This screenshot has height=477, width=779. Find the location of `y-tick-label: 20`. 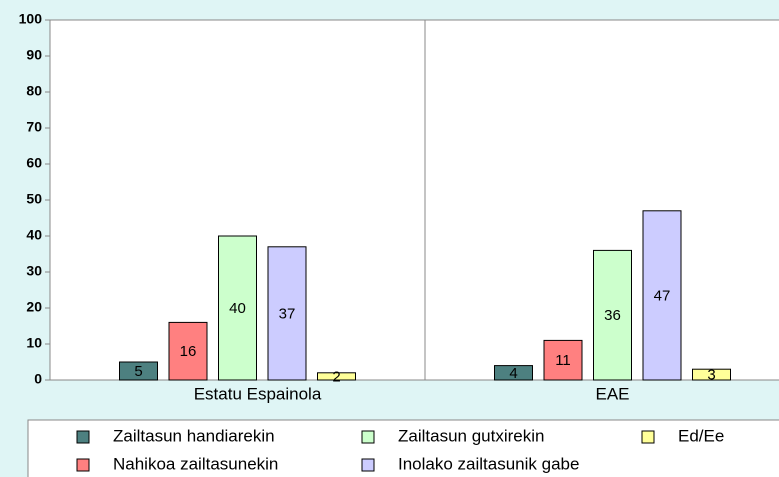

y-tick-label: 20 is located at coordinates (34, 307).